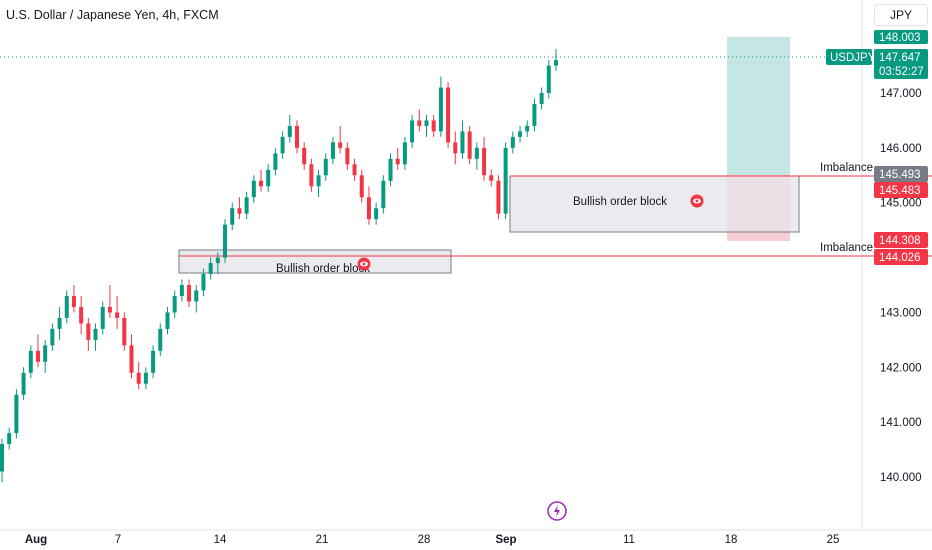 The image size is (932, 550). What do you see at coordinates (901, 72) in the screenshot?
I see `price-tag-countdown-text: 03:52:27` at bounding box center [901, 72].